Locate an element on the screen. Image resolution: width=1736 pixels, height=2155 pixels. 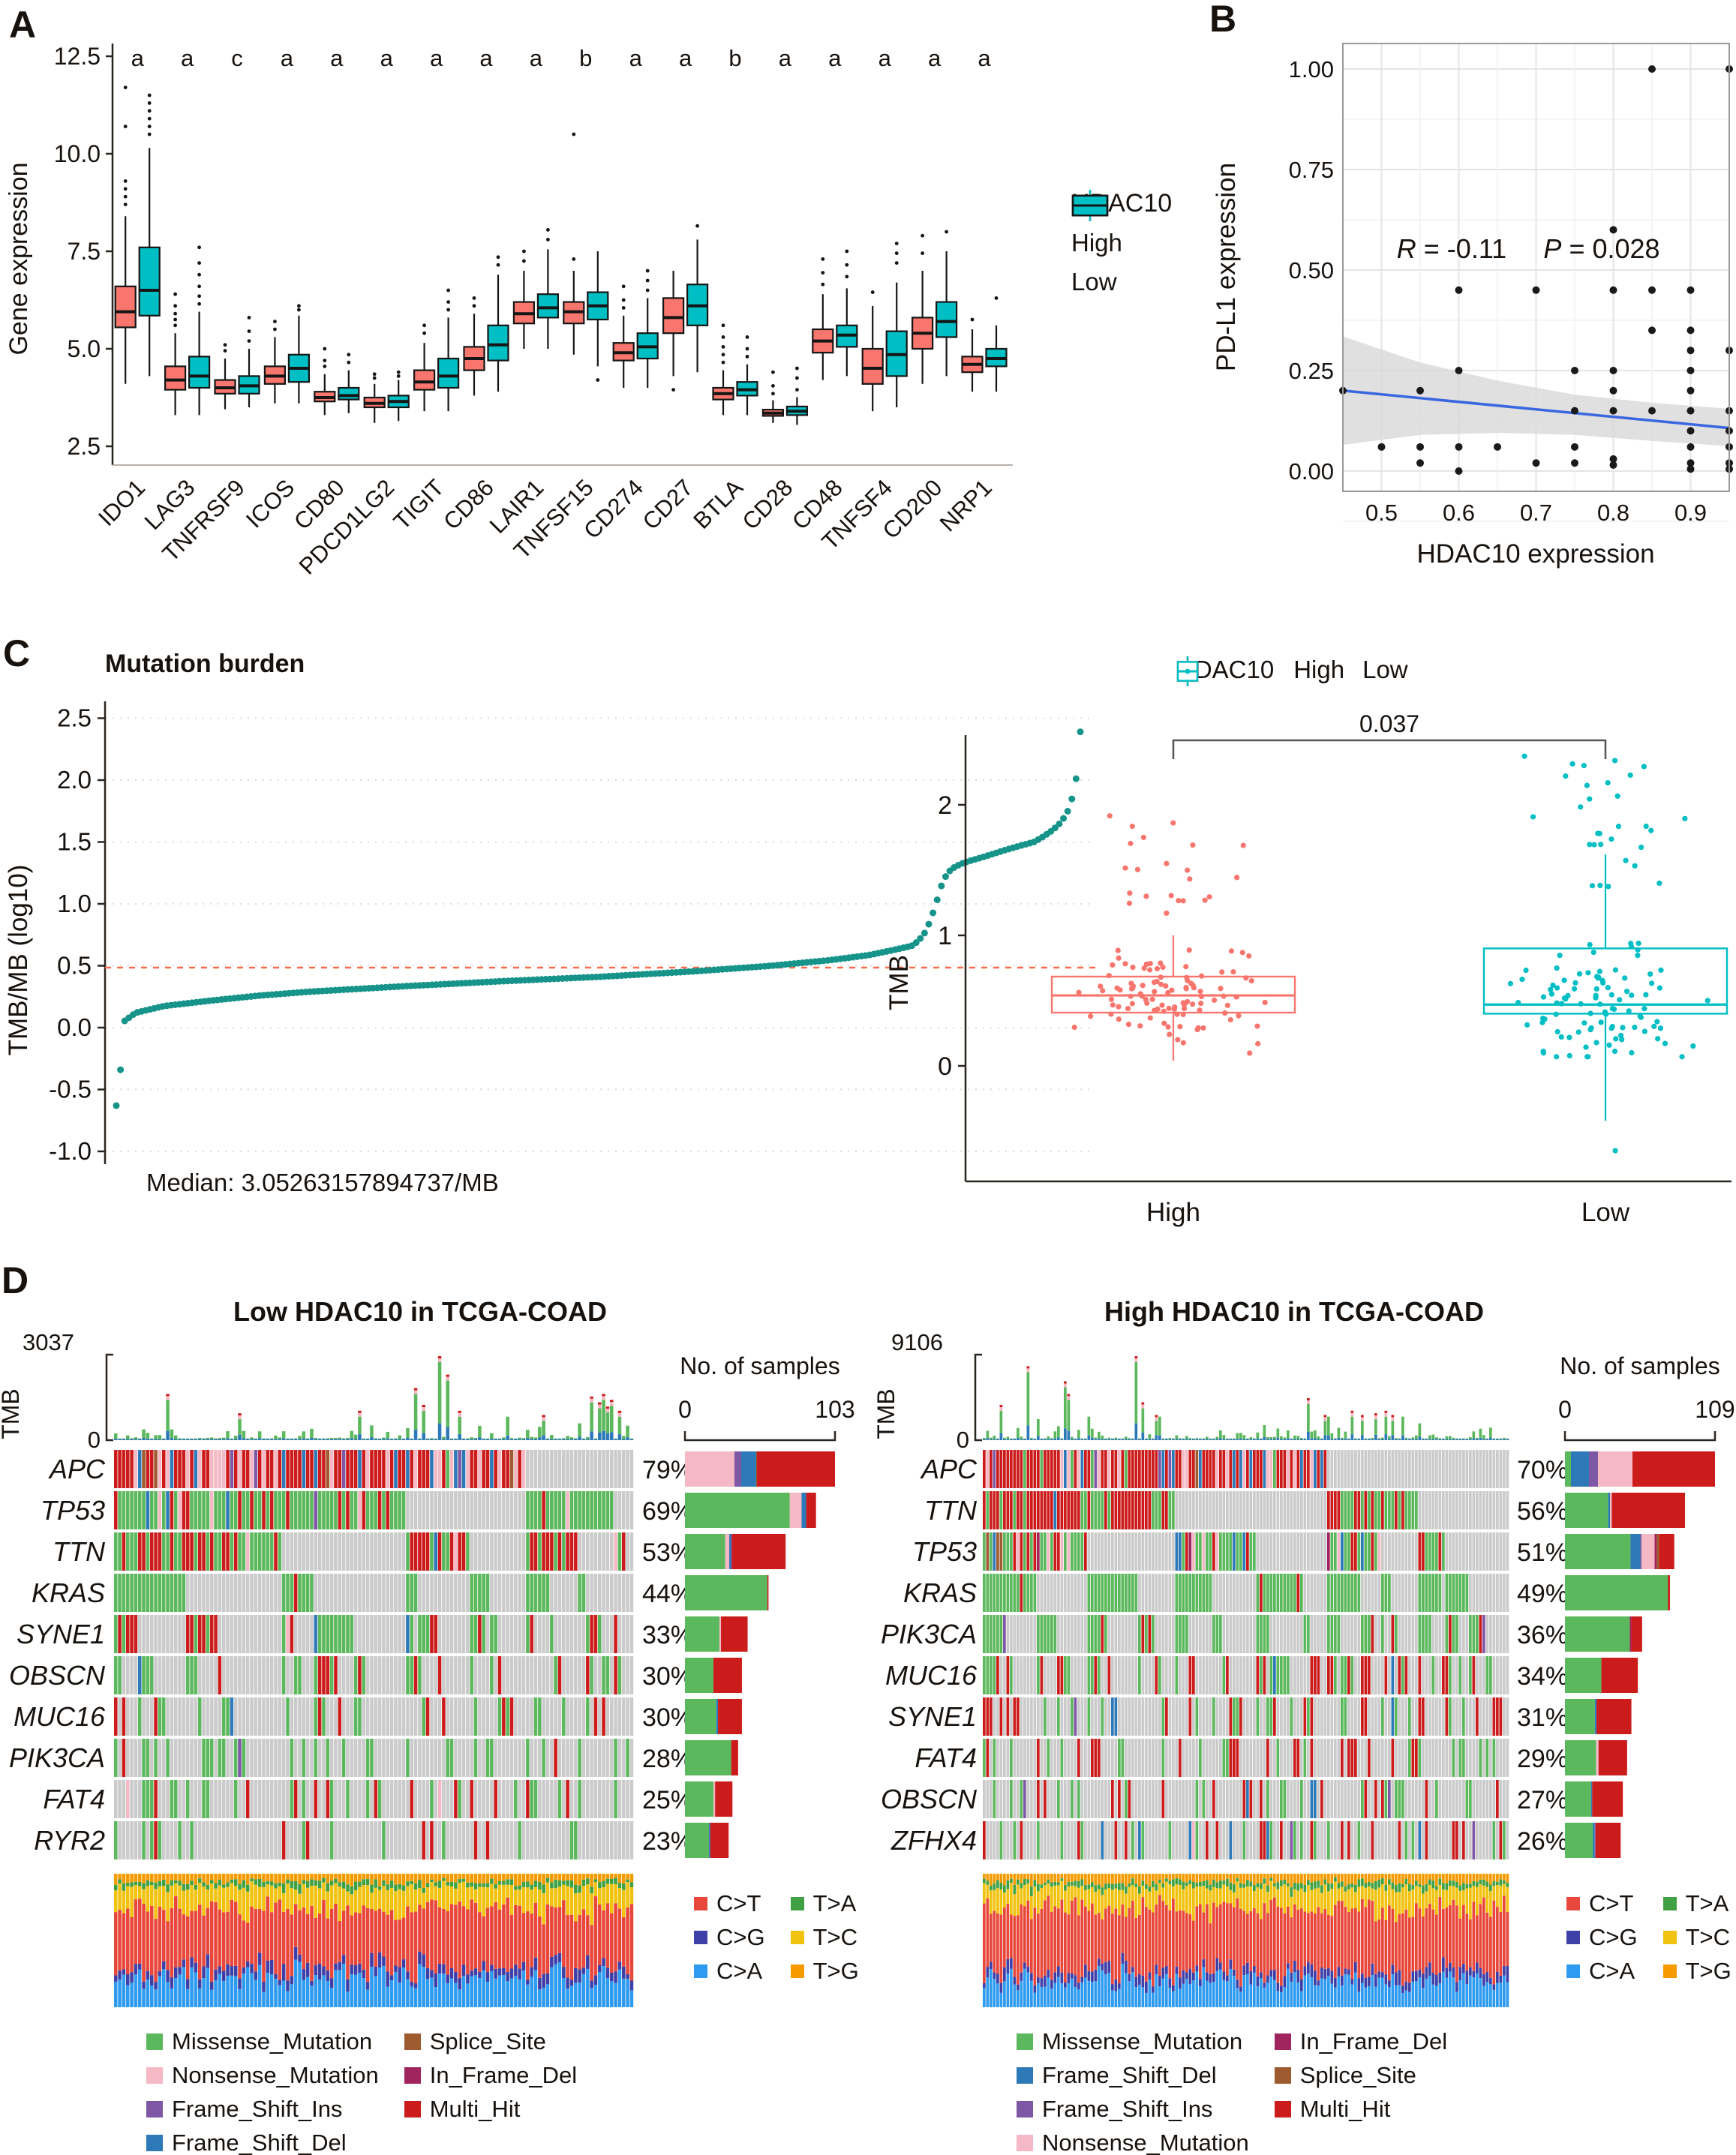
a-box-low-CD200 is located at coordinates (947, 303).